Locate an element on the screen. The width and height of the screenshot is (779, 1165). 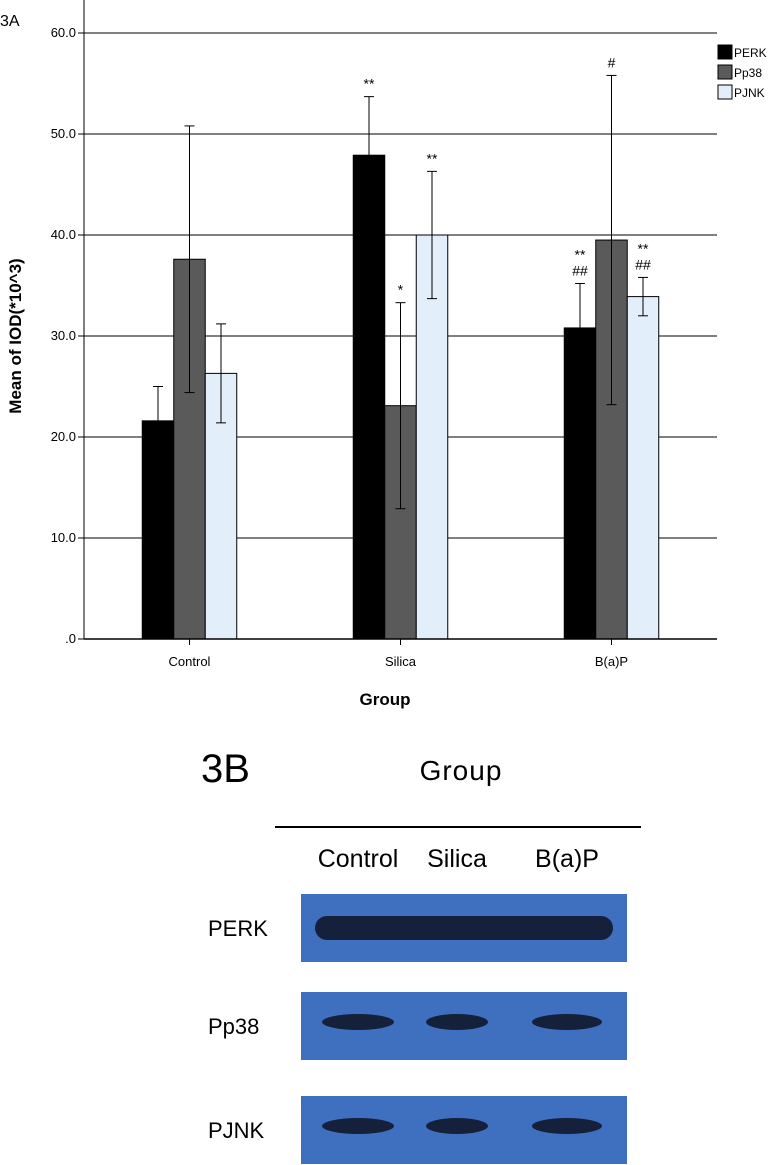
blot-lane-label: Control is located at coordinates (358, 859).